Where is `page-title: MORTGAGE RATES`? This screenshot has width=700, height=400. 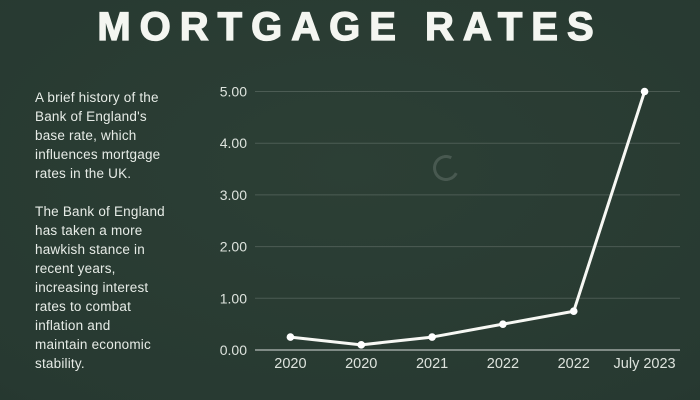
page-title: MORTGAGE RATES is located at coordinates (350, 26).